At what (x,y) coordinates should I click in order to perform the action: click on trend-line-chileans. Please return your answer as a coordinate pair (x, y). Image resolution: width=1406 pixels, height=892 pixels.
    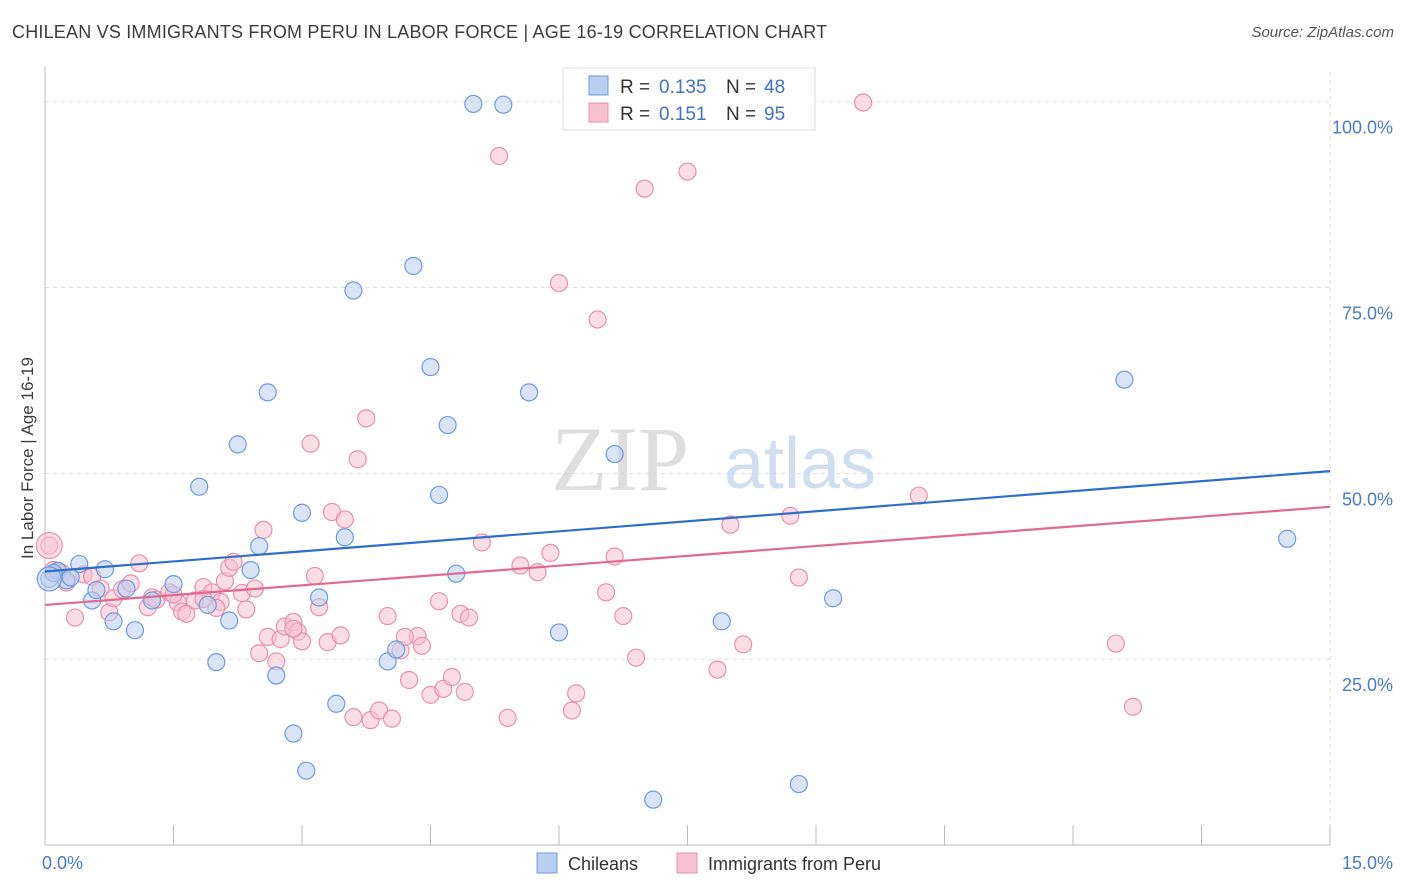
    Looking at the image, I should click on (687, 521).